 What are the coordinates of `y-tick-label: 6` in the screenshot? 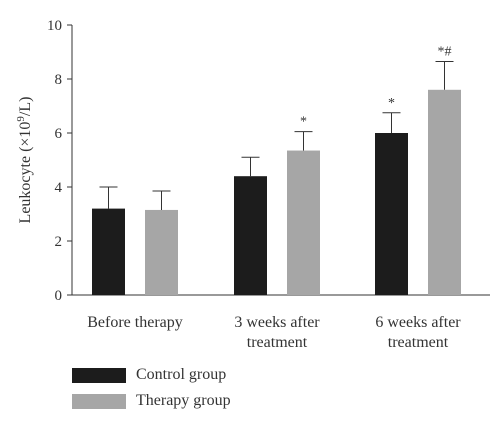 It's located at (59, 134).